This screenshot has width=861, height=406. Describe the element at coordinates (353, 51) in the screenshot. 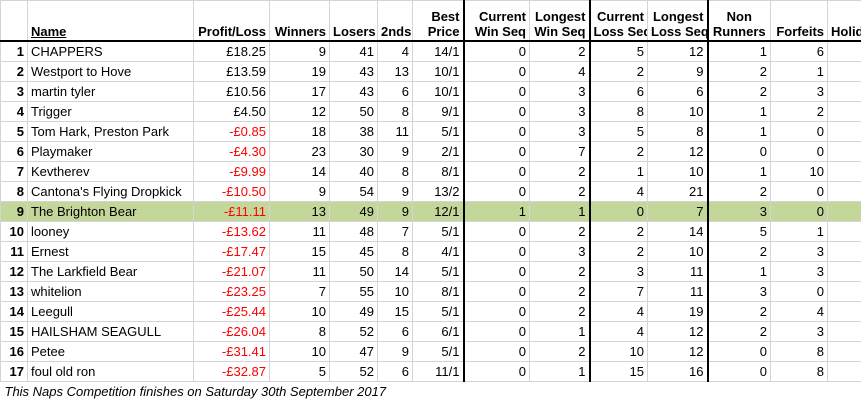

I see `losers-cell: 41` at that location.